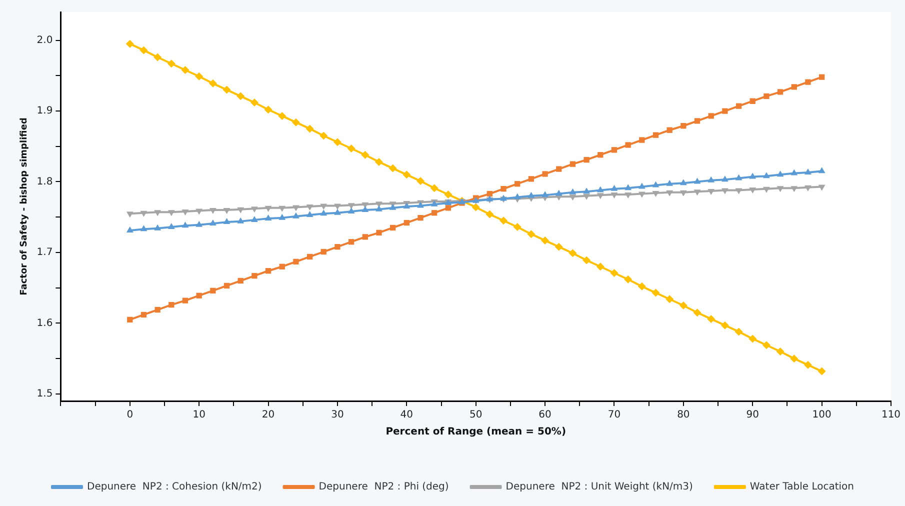 The width and height of the screenshot is (905, 506). Describe the element at coordinates (199, 415) in the screenshot. I see `x-tick-label: 10` at that location.